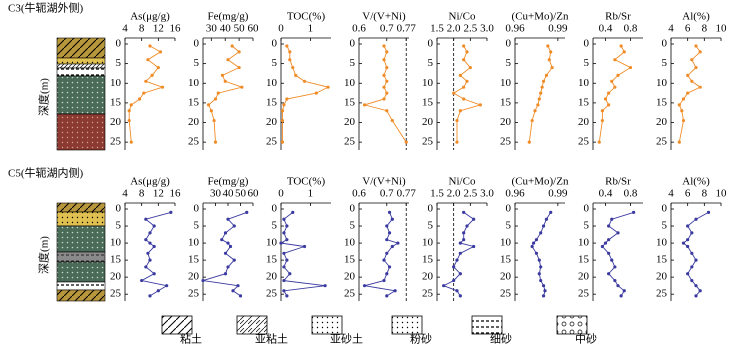 The height and width of the screenshot is (347, 729). Describe the element at coordinates (470, 194) in the screenshot. I see `x-tick-label: 2.5` at that location.